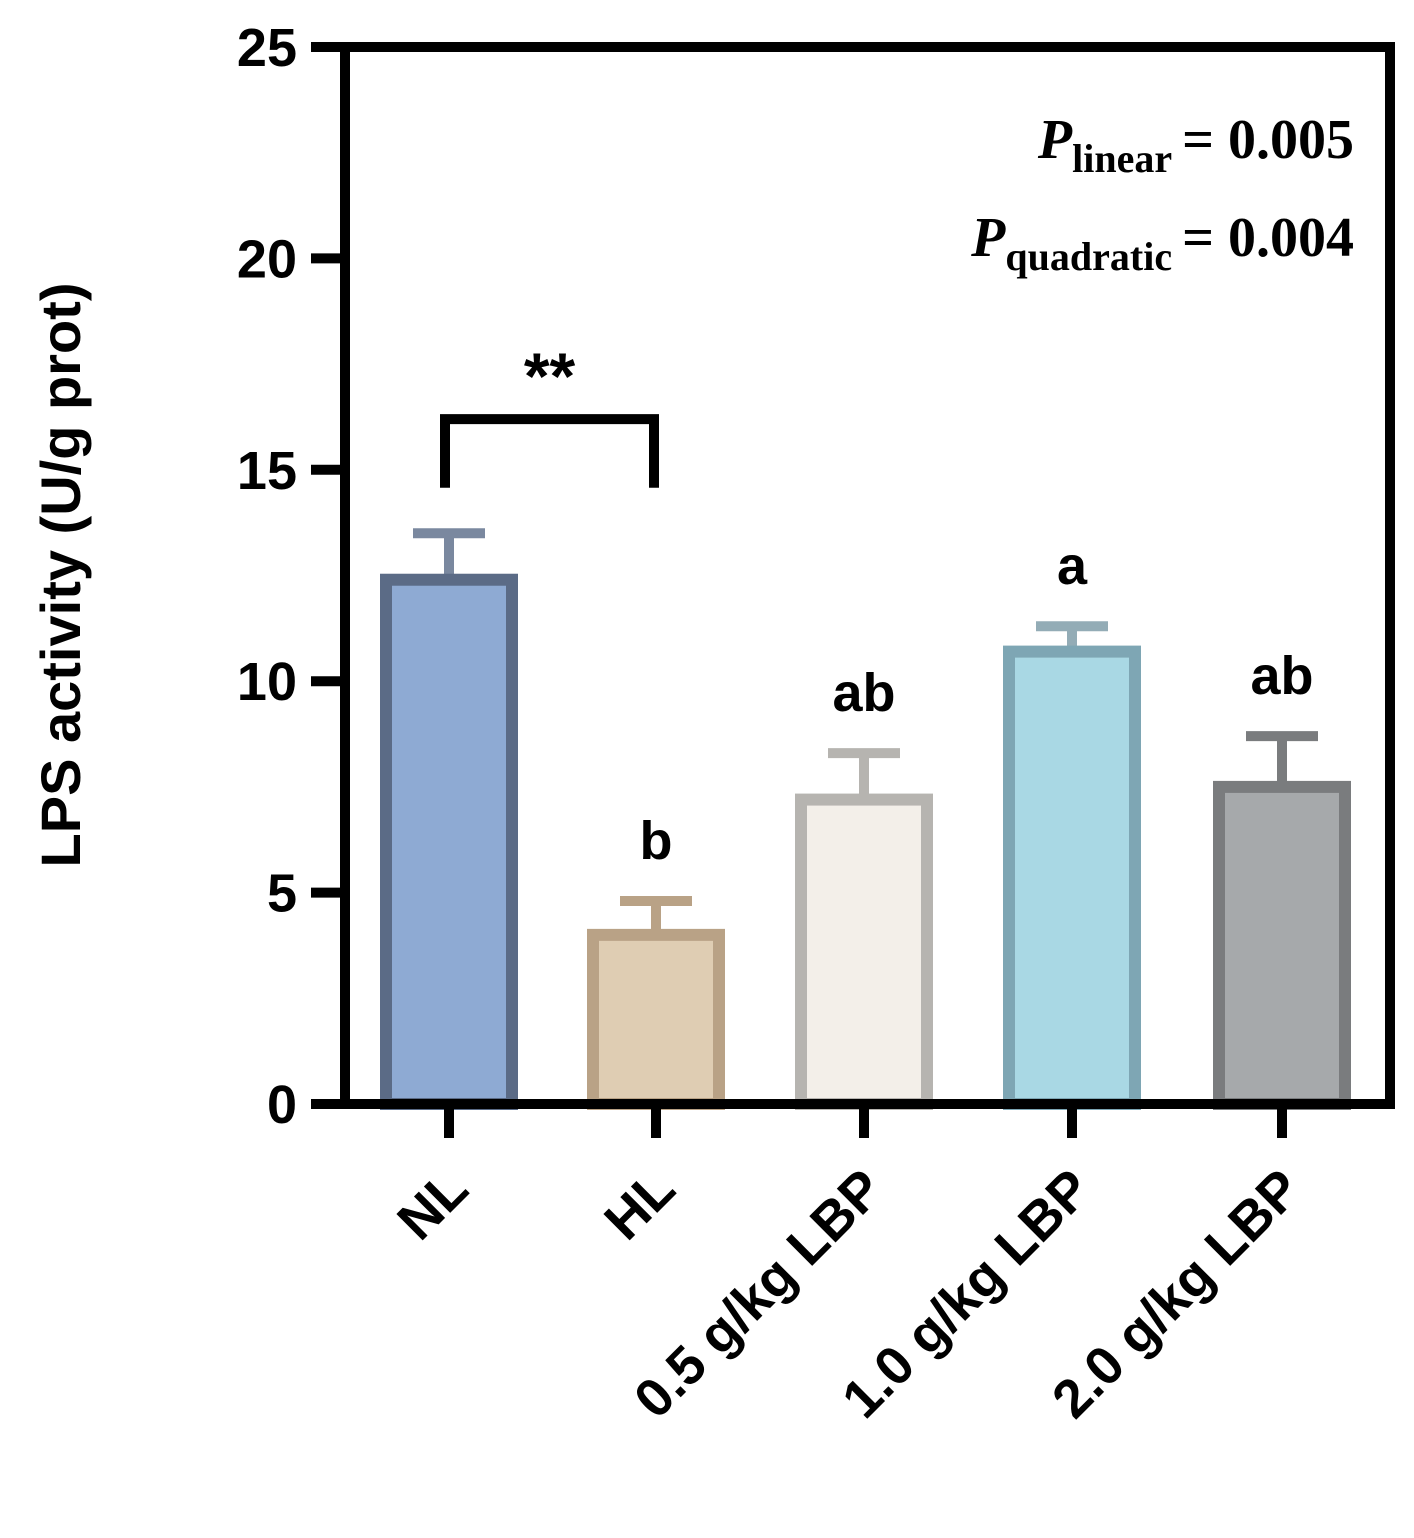 The width and height of the screenshot is (1414, 1538). What do you see at coordinates (267, 48) in the screenshot?
I see `y-tick-label-25: 25` at bounding box center [267, 48].